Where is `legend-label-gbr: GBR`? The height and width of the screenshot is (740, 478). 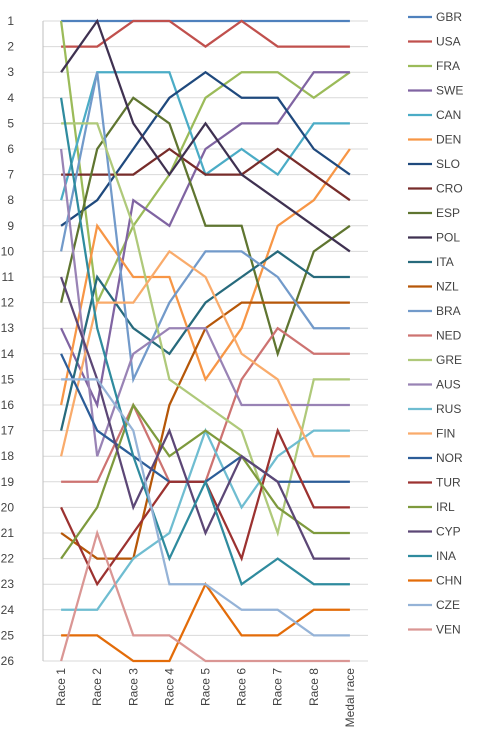 legend-label-gbr: GBR is located at coordinates (449, 17).